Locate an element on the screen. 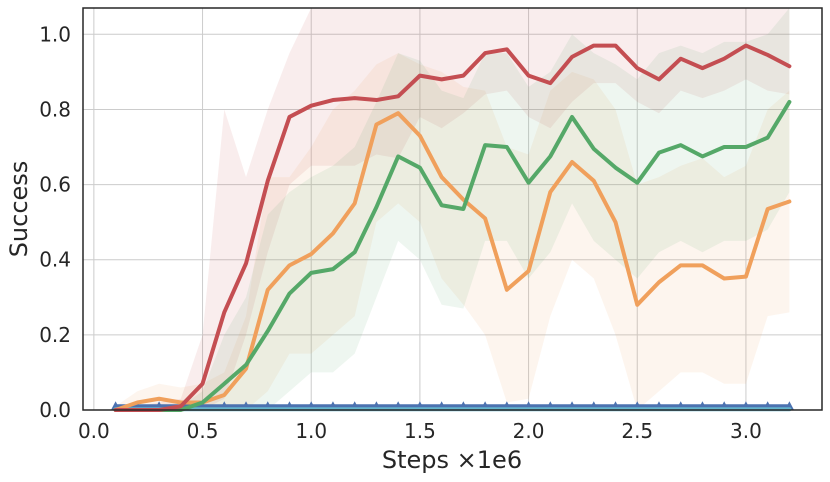 This screenshot has width=830, height=482. y-tick-labels: 0.0 0.2 0.4 0.6 0.8 1.0 is located at coordinates (55, 222).